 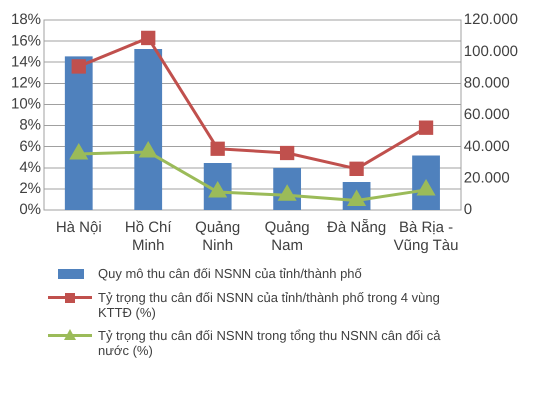 I want to click on y2-tick-label: 80.000, so click(x=487, y=83).